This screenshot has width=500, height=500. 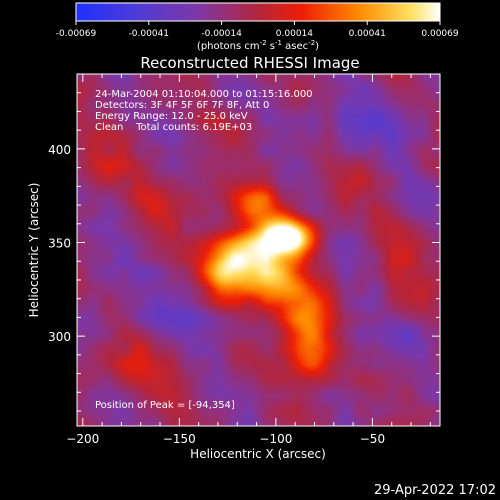 What do you see at coordinates (258, 45) in the screenshot?
I see `colorbar-unit-label: (photons cm-2 s-1 asec-2)` at bounding box center [258, 45].